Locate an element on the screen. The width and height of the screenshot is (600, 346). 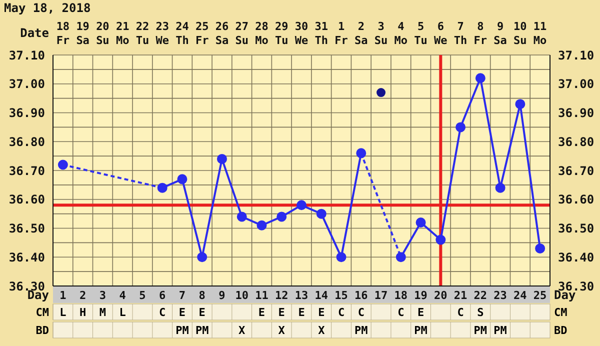
y-tick-label: 37.10 is located at coordinates (26, 55).